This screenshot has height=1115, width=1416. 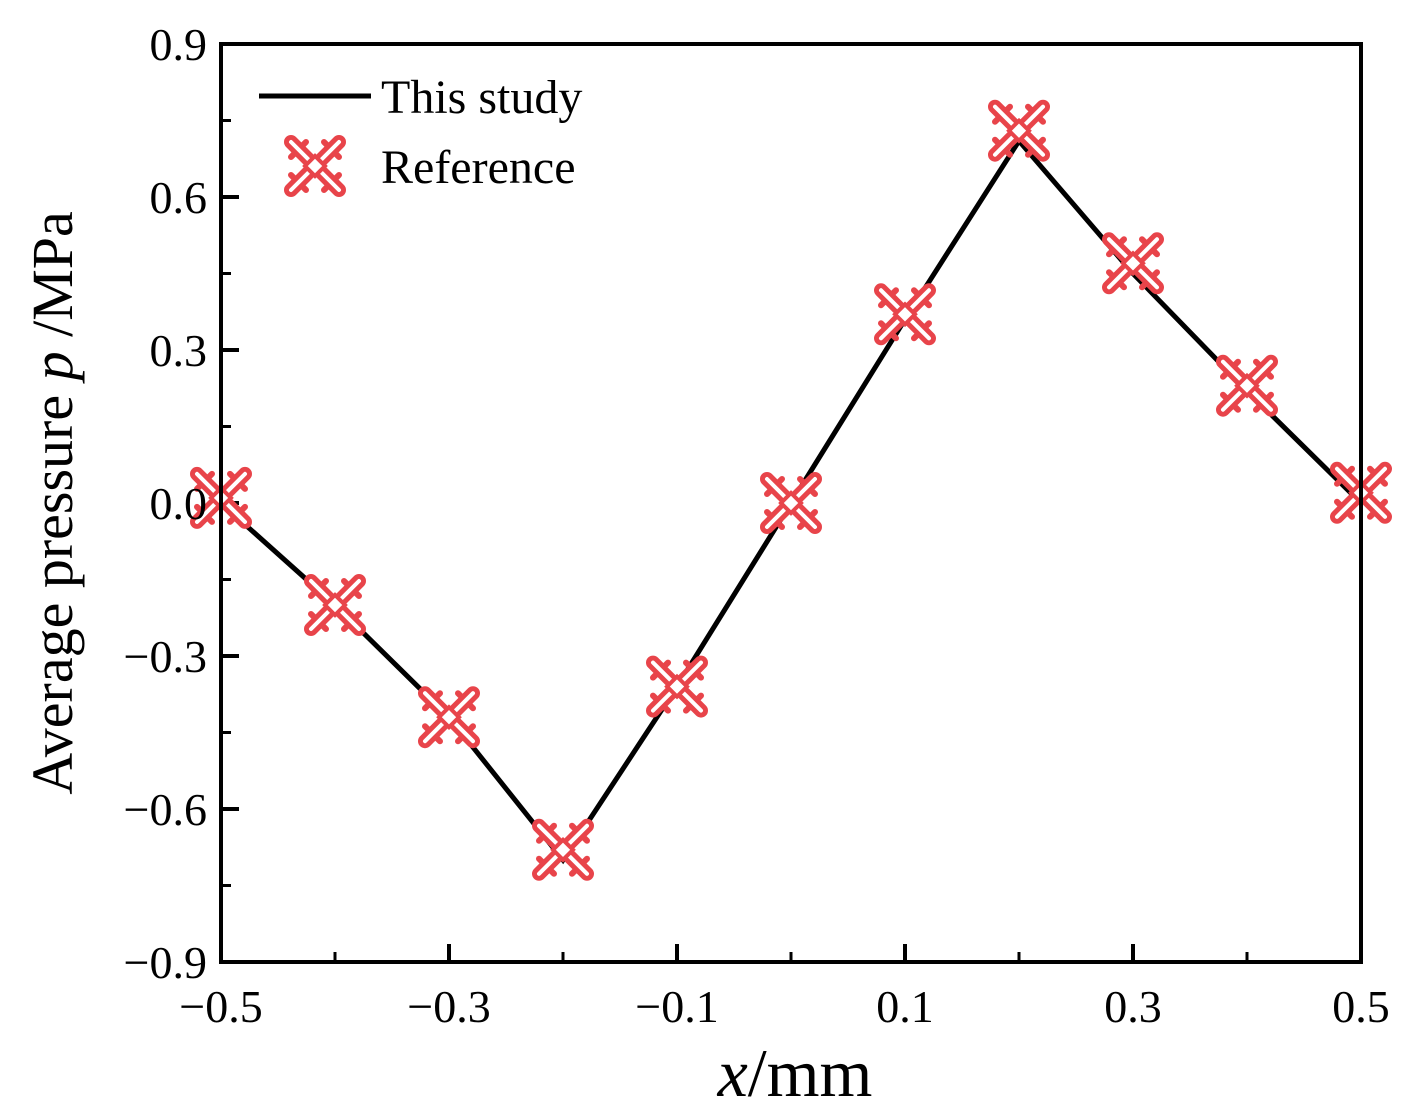 I want to click on legend-label-reference: Reference, so click(x=478, y=167).